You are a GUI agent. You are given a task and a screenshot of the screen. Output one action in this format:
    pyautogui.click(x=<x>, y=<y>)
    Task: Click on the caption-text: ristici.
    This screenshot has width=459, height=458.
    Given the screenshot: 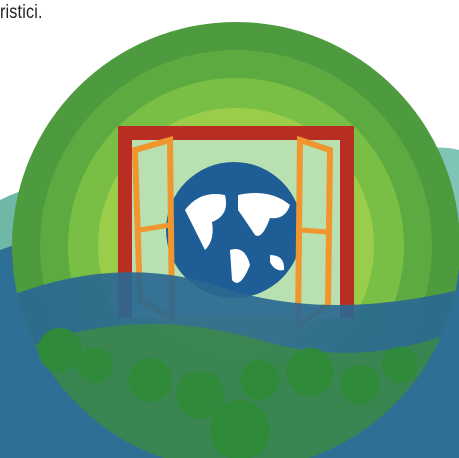 What is the action you would take?
    pyautogui.click(x=21, y=12)
    